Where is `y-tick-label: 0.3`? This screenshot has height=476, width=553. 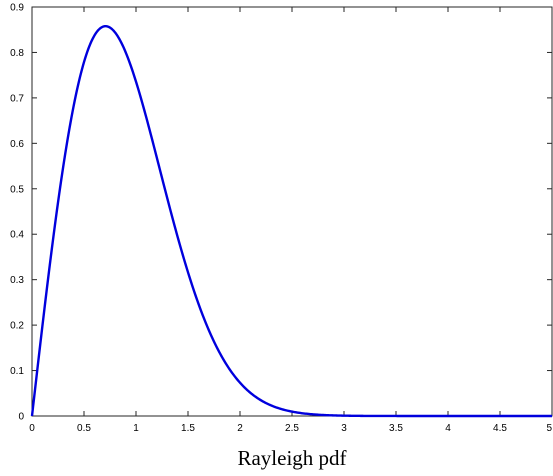
y-tick-label: 0.3 is located at coordinates (17, 280).